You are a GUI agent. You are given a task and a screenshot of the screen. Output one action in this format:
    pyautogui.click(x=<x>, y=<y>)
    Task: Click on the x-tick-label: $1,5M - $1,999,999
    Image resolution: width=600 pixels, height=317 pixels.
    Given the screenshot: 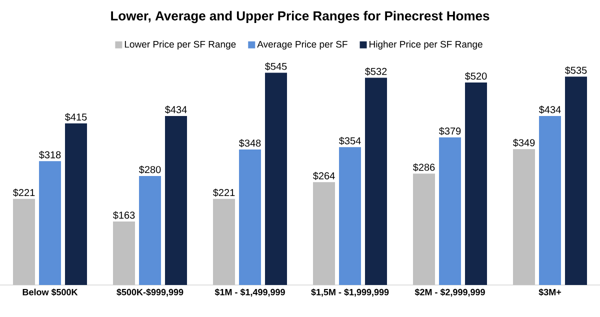 What is the action you would take?
    pyautogui.click(x=350, y=292)
    